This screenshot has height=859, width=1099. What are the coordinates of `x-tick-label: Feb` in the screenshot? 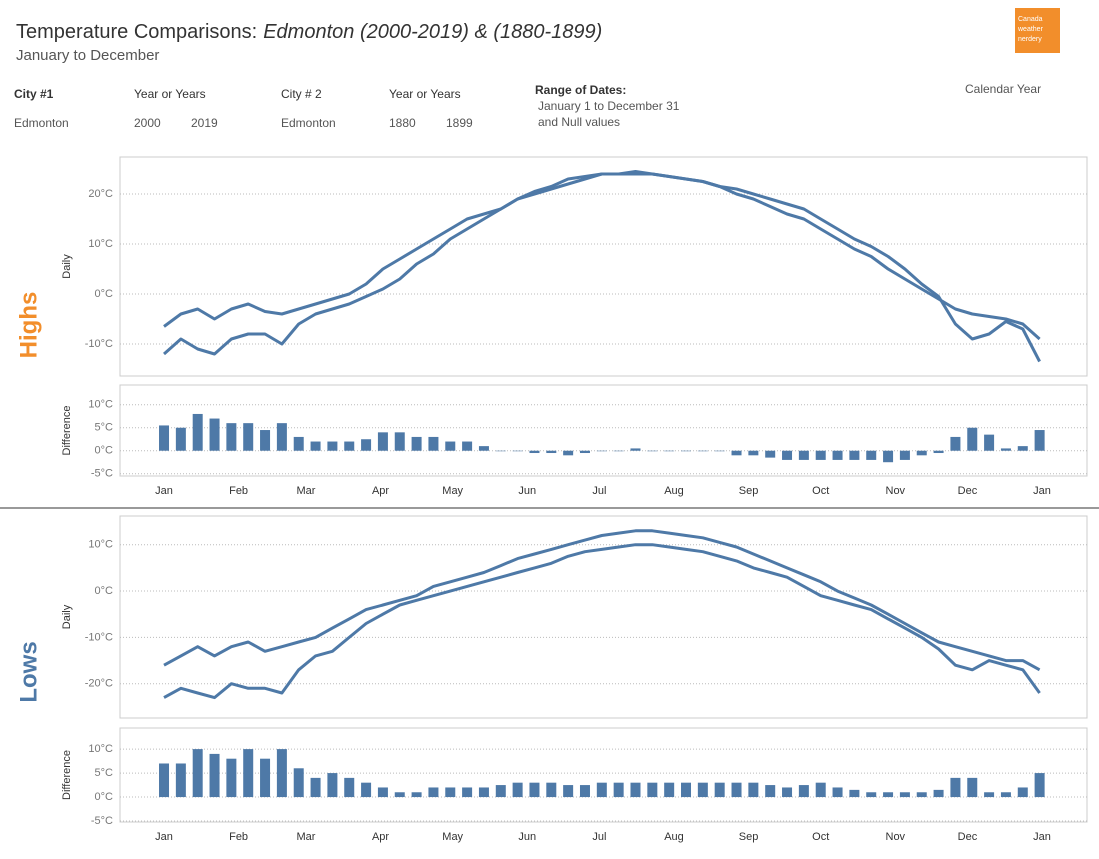 It's located at (238, 837).